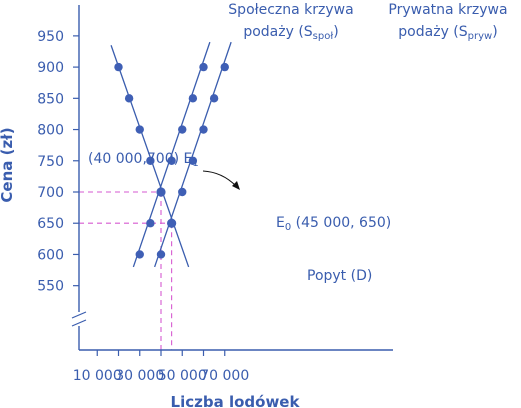  I want to click on x-tick-label: 50 000, so click(182, 376).